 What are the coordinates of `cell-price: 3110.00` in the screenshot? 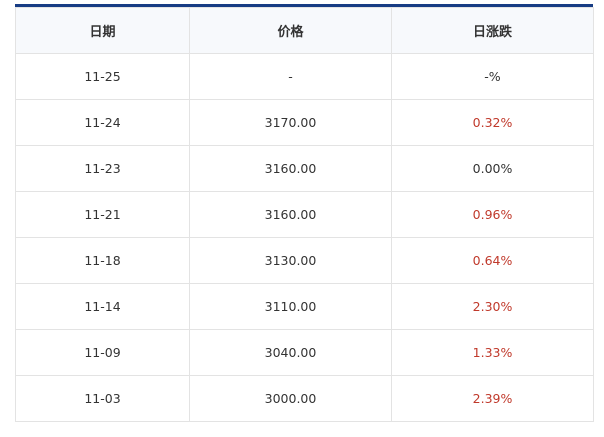 It's located at (290, 306).